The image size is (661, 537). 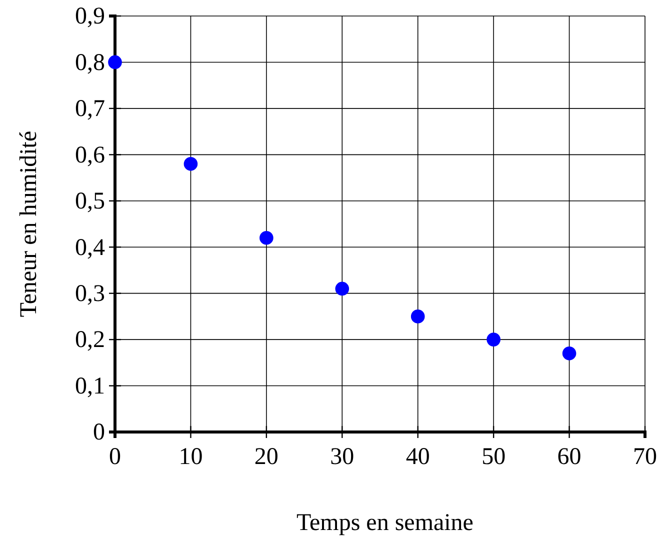 I want to click on x-tick-label: 60, so click(x=569, y=457).